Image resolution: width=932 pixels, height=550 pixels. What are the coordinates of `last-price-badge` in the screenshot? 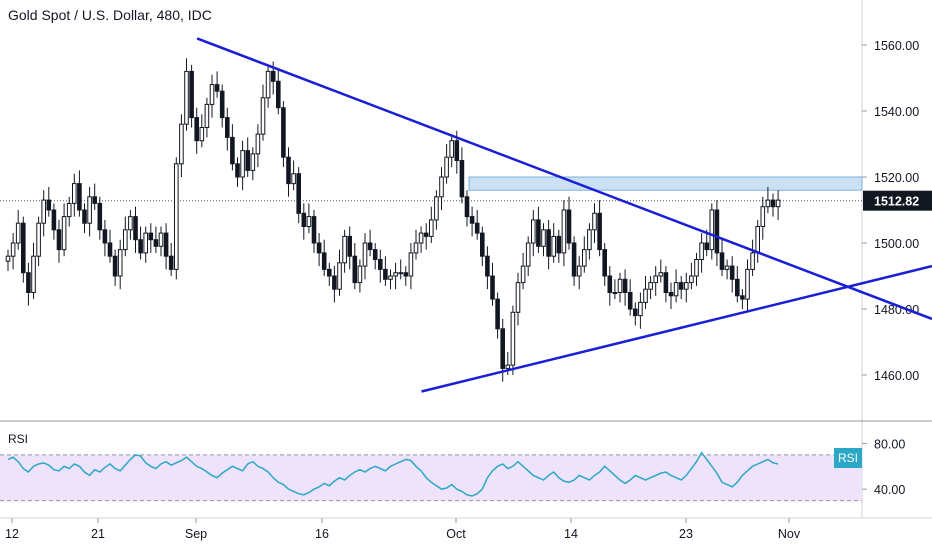 It's located at (897, 200).